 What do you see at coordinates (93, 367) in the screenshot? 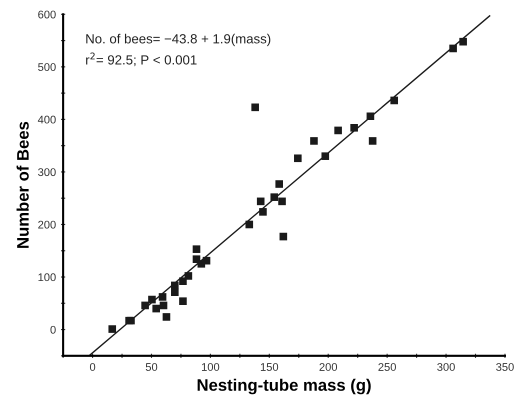
I see `x-tick-label: 0` at bounding box center [93, 367].